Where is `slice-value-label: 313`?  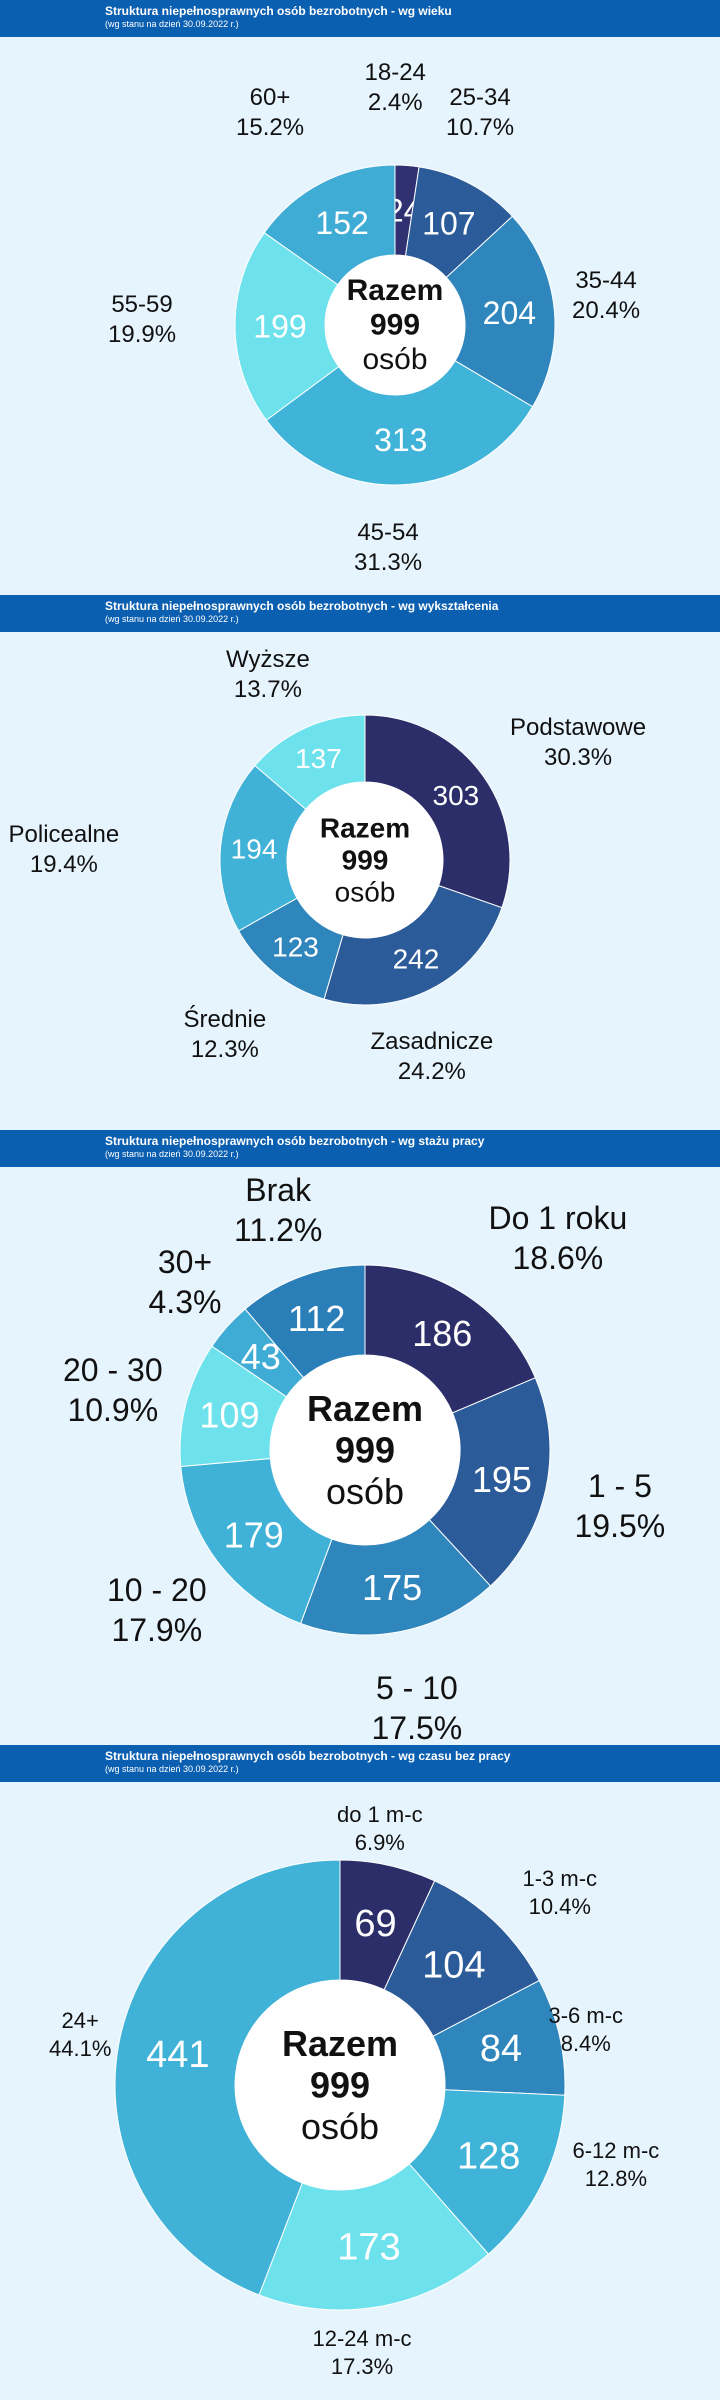
slice-value-label: 313 is located at coordinates (400, 440).